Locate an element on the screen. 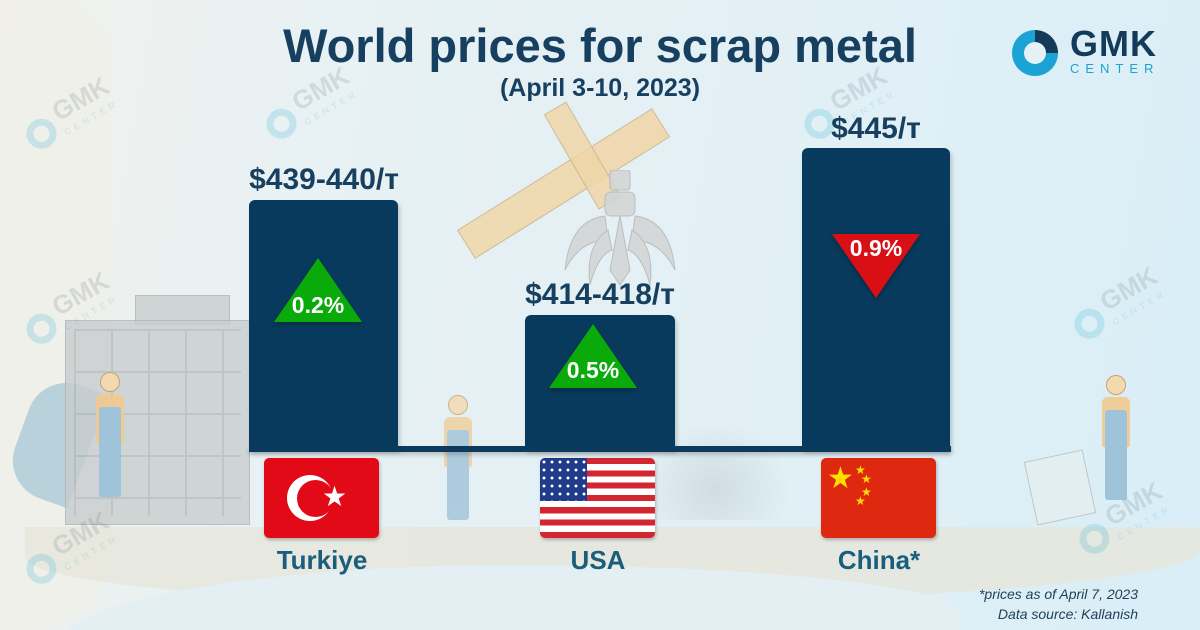 The image size is (1200, 630). country-label-turkiye: Turkiye is located at coordinates (322, 560).